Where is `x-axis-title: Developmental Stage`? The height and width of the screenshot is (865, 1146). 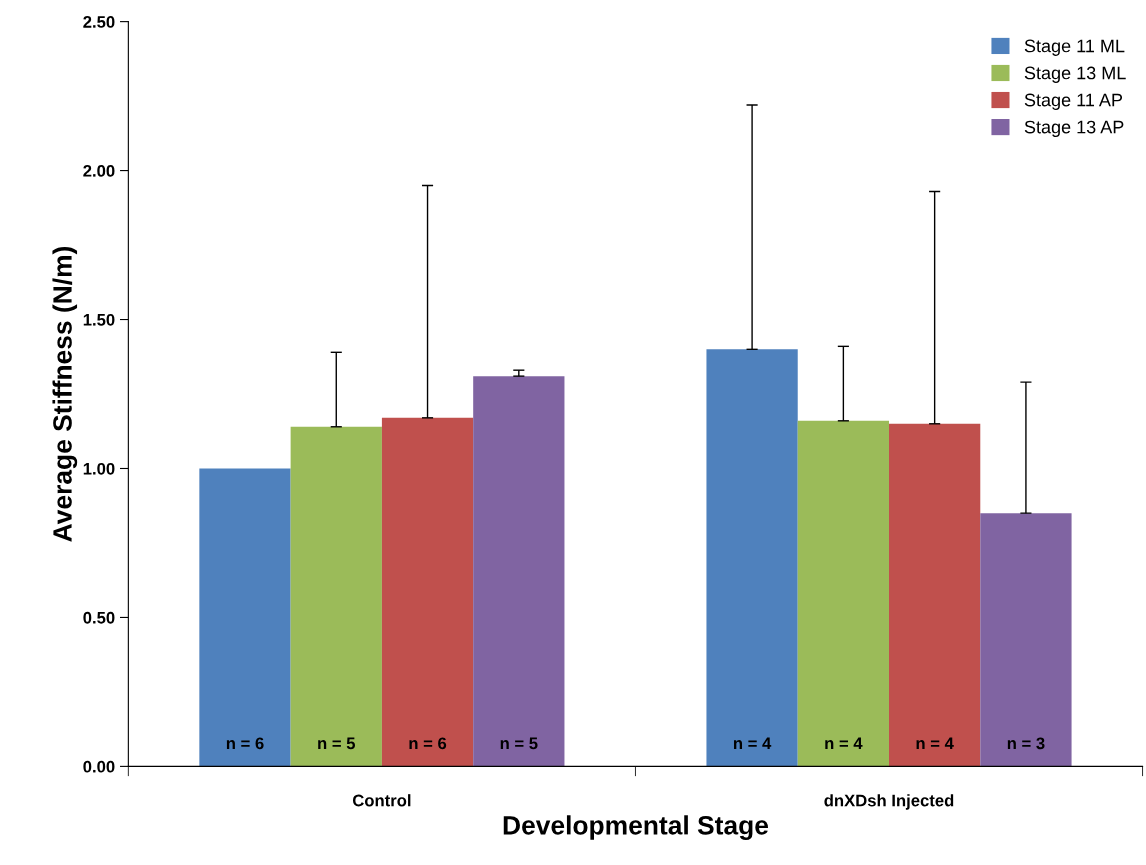
x-axis-title: Developmental Stage is located at coordinates (636, 827).